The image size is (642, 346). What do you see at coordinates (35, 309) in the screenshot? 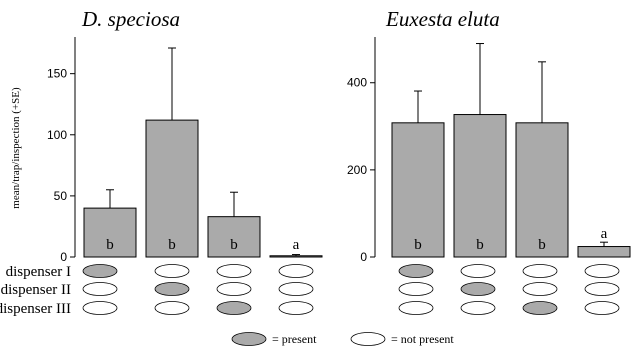
I see `dispenser-row-label: dispenser III` at bounding box center [35, 309].